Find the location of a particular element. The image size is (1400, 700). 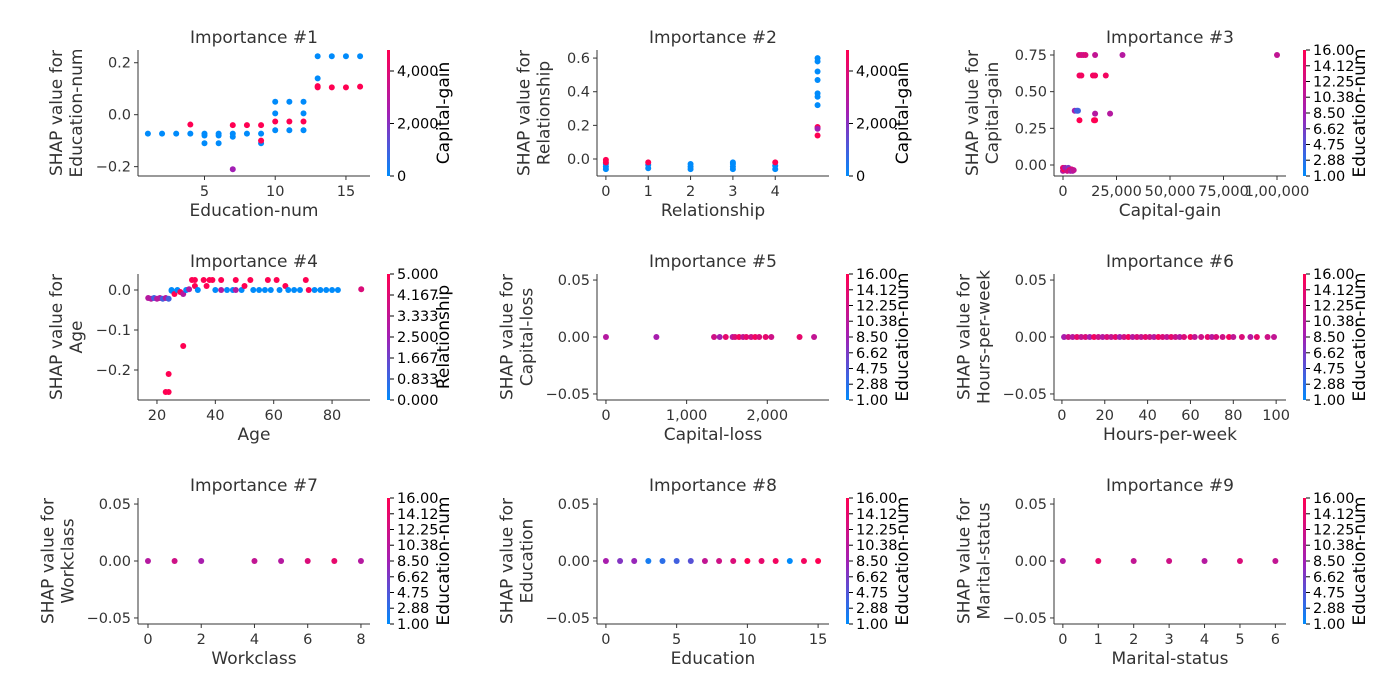

x-tick-label: 2 is located at coordinates (690, 192).